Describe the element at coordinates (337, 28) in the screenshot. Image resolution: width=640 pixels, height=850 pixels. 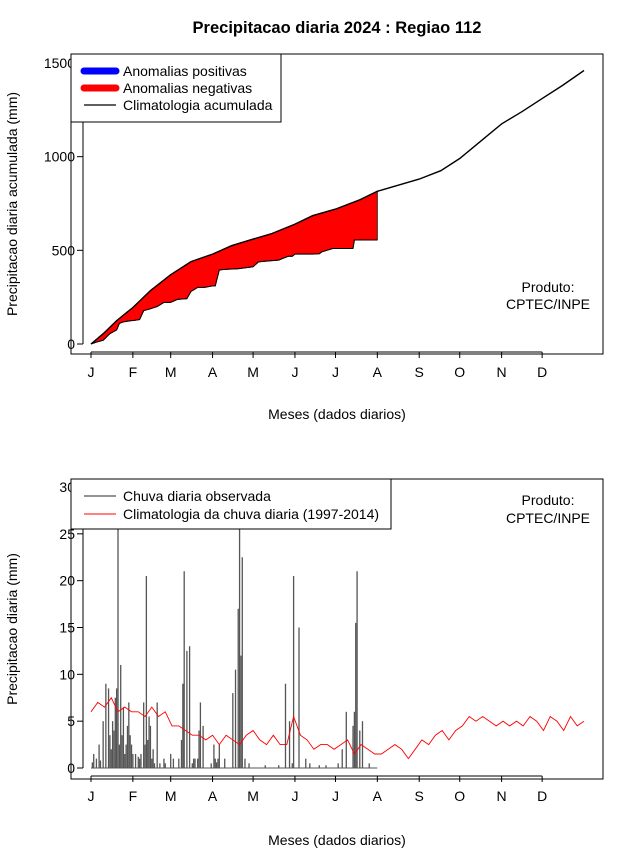
I see `figure-title: Precipitacao diaria 2024 : Regiao 112` at that location.